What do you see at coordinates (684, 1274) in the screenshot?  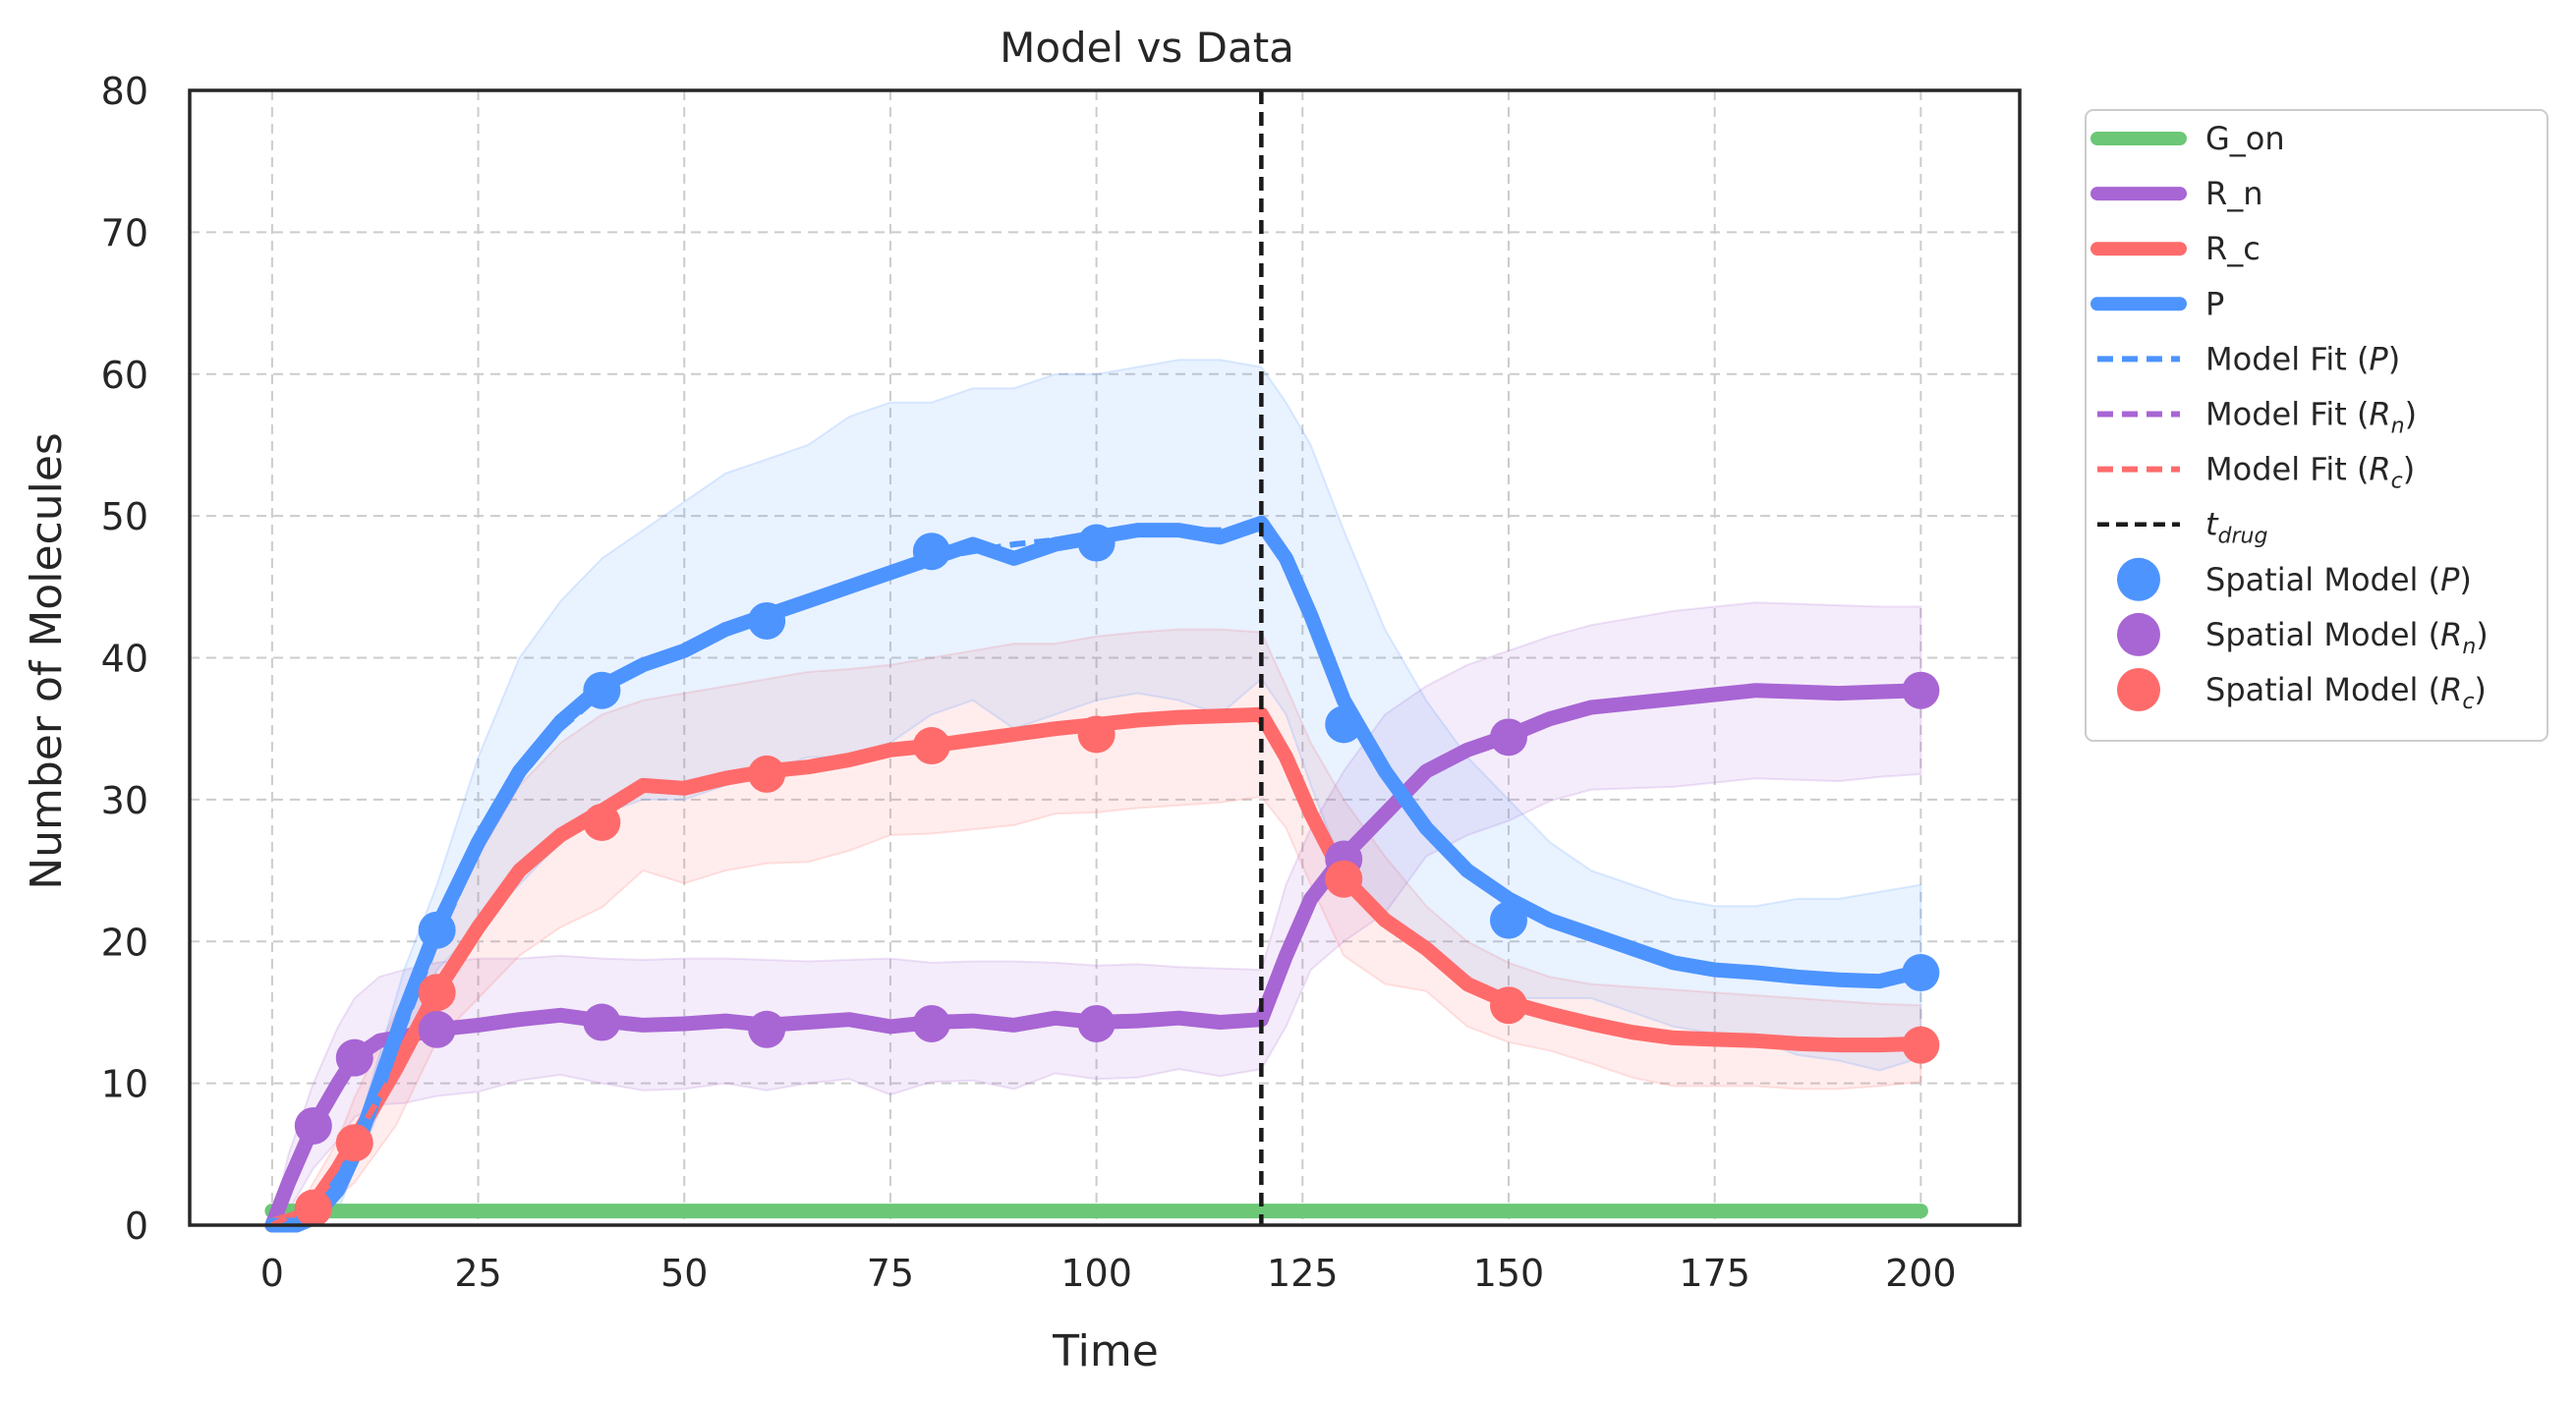 I see `x-tick-label: 50` at bounding box center [684, 1274].